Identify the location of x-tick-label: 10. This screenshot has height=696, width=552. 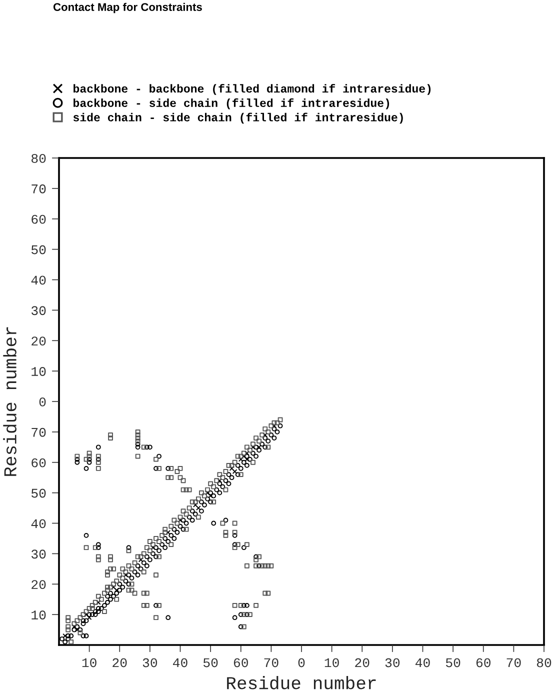
(89, 663).